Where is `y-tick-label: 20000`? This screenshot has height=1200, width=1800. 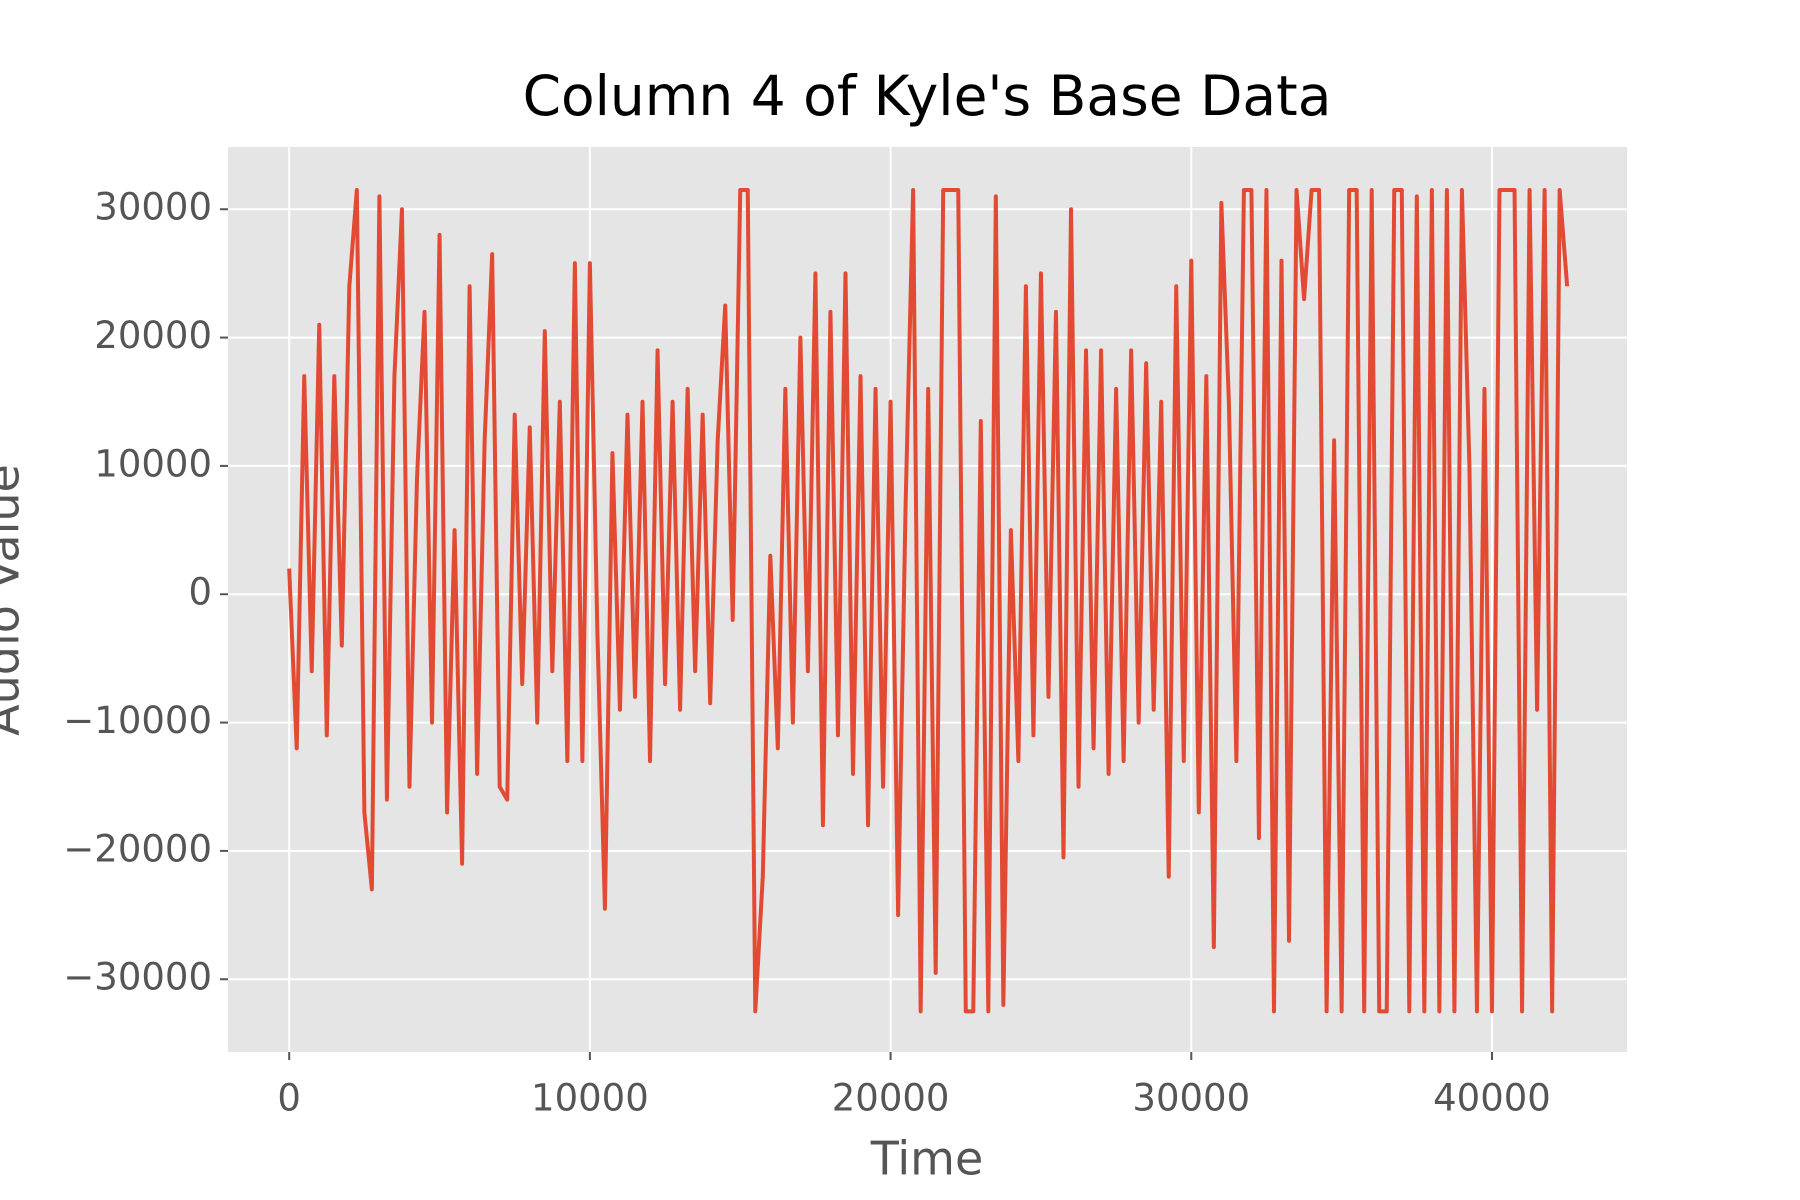
y-tick-label: 20000 is located at coordinates (153, 335).